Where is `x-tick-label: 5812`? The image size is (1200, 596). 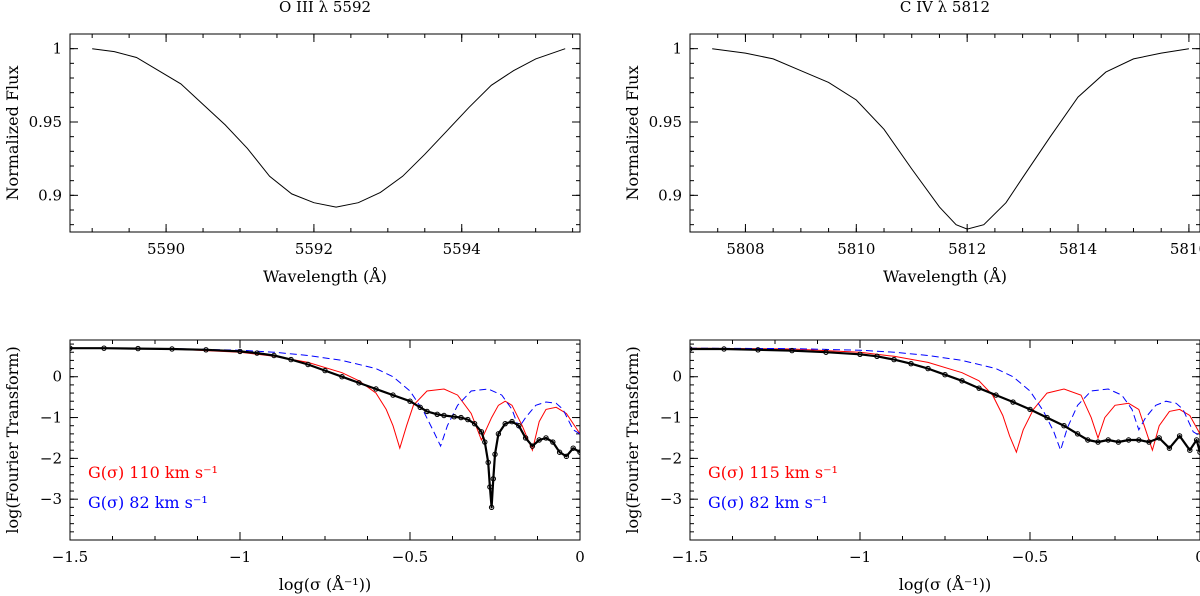 x-tick-label: 5812 is located at coordinates (967, 249).